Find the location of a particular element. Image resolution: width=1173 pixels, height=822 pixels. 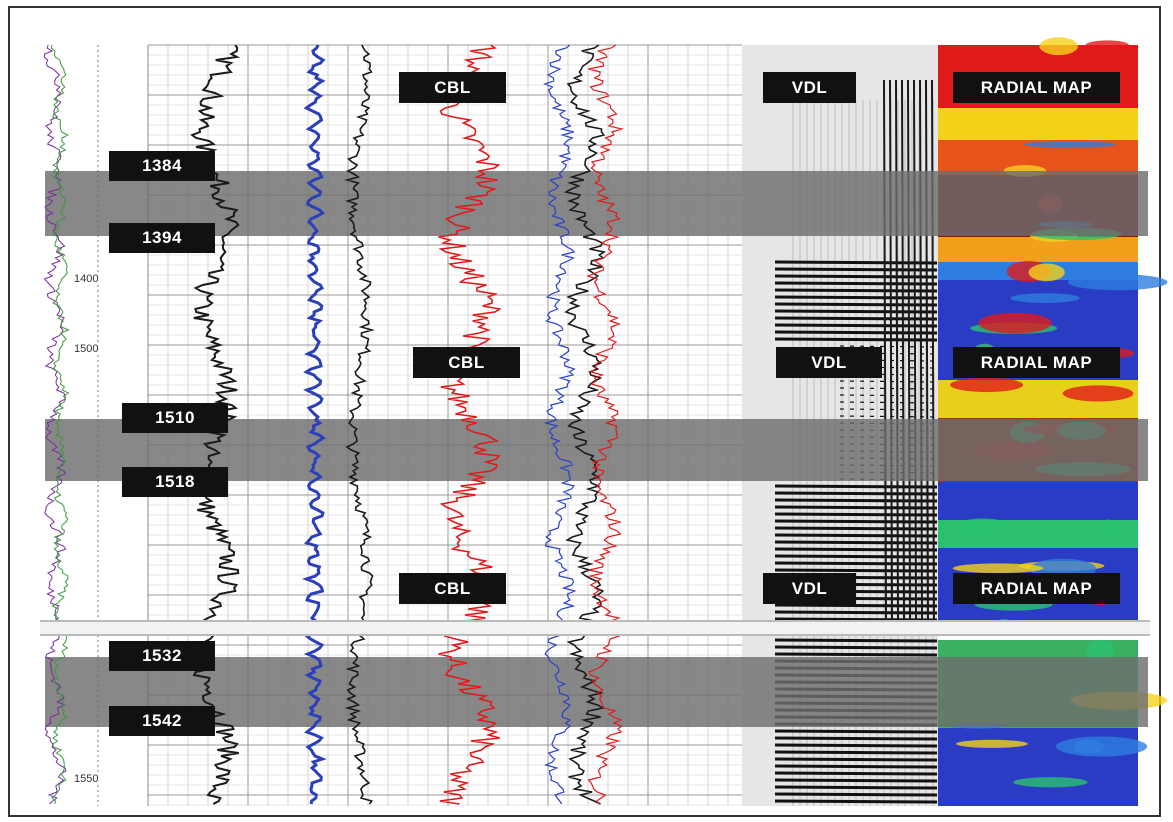

cbl-label-middle: CBL is located at coordinates (466, 362).